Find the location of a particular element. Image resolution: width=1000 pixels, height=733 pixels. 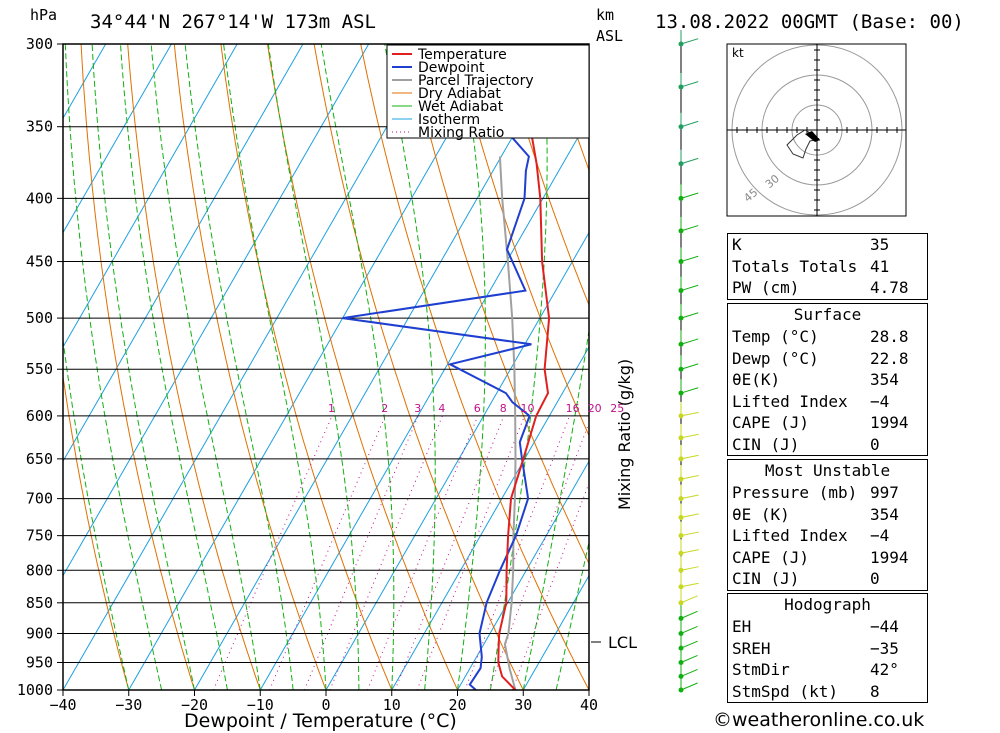

mixing-ratio-tick-label: 16 is located at coordinates (573, 408).